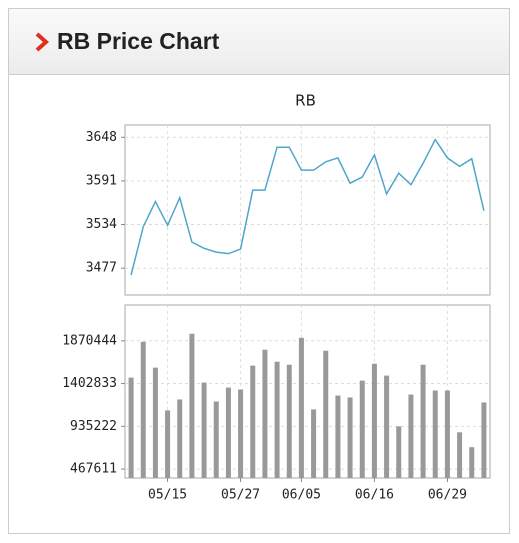 This screenshot has width=519, height=543. I want to click on y-tick-label: 3648, so click(101, 137).